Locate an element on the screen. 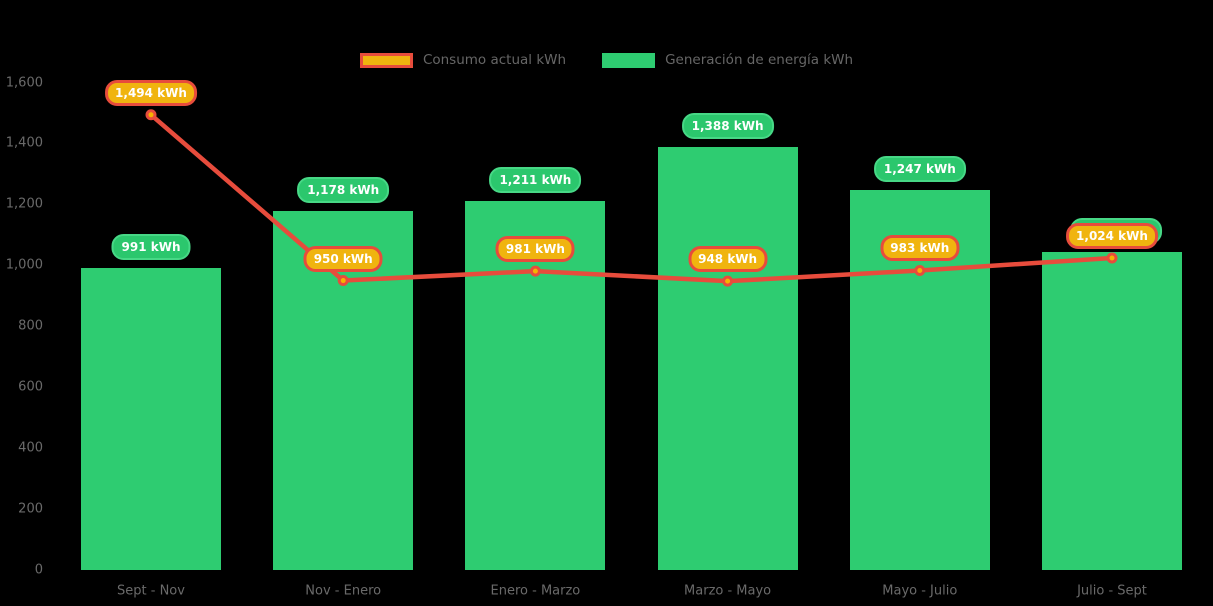 This screenshot has width=1213, height=606. x-axis-label: Julio - Sept is located at coordinates (1112, 591).